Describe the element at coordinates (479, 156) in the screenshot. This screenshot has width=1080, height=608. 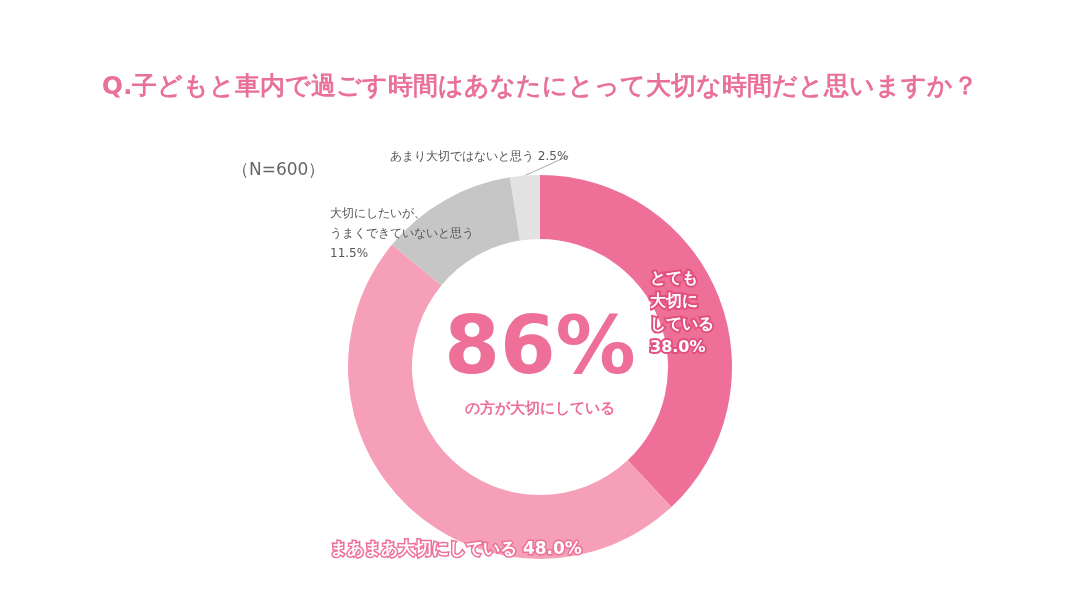
I see `slice-label: あまり大切ではないと思う 2.5%` at that location.